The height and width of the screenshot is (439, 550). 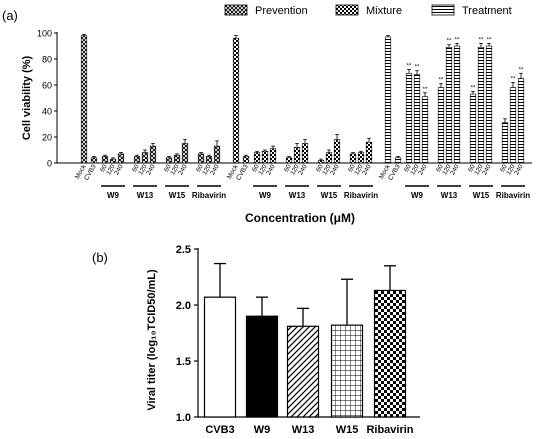 What do you see at coordinates (384, 11) in the screenshot?
I see `legend-label: Mixture` at bounding box center [384, 11].